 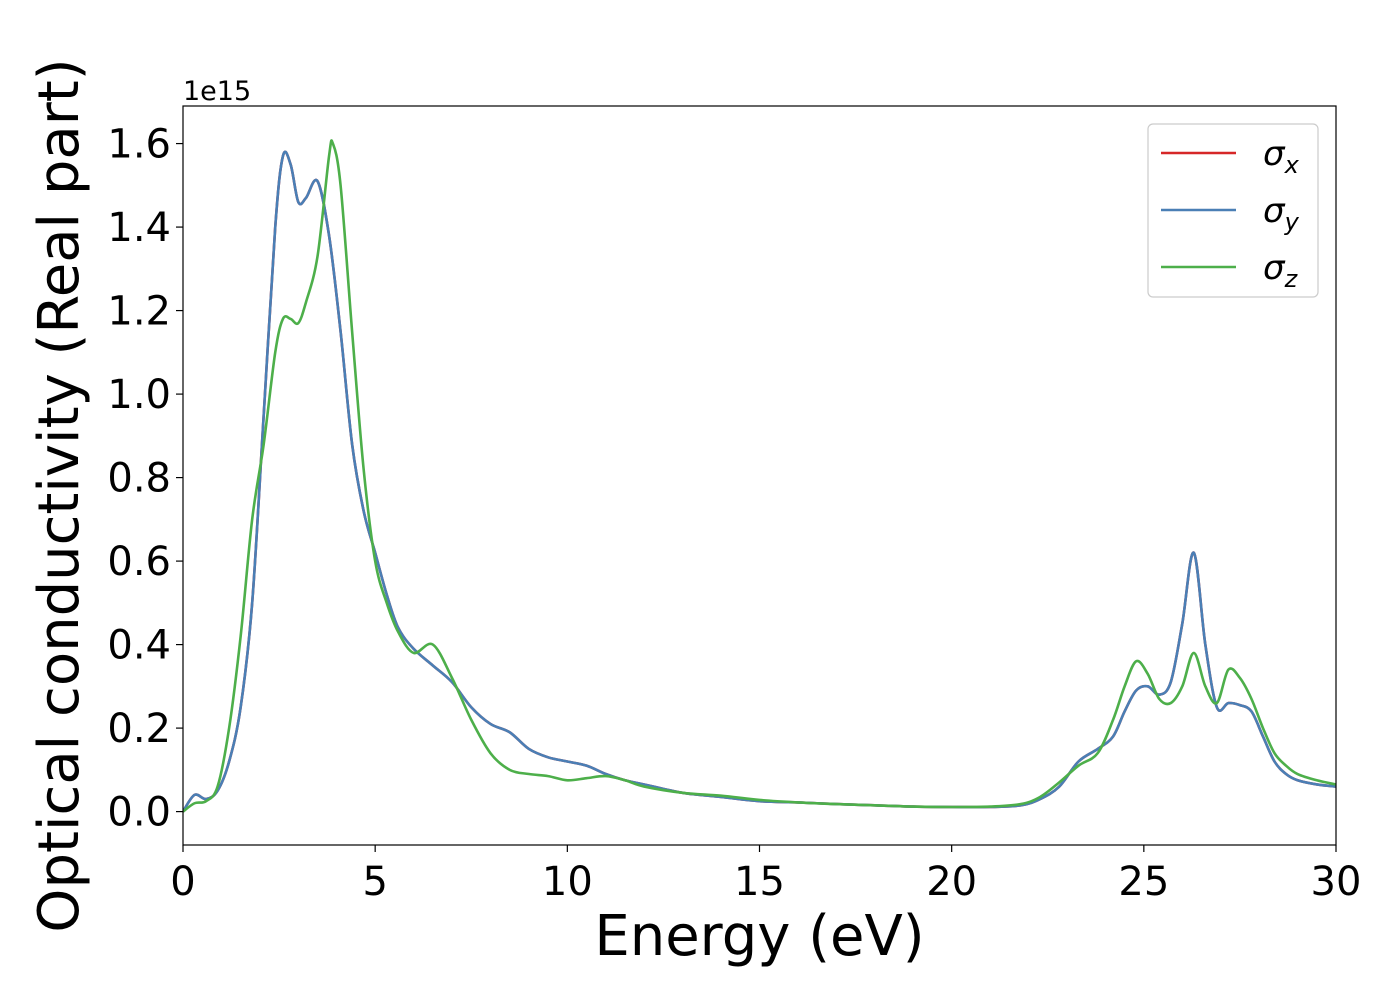 I want to click on legend-label-y: σy, so click(x=1281, y=213).